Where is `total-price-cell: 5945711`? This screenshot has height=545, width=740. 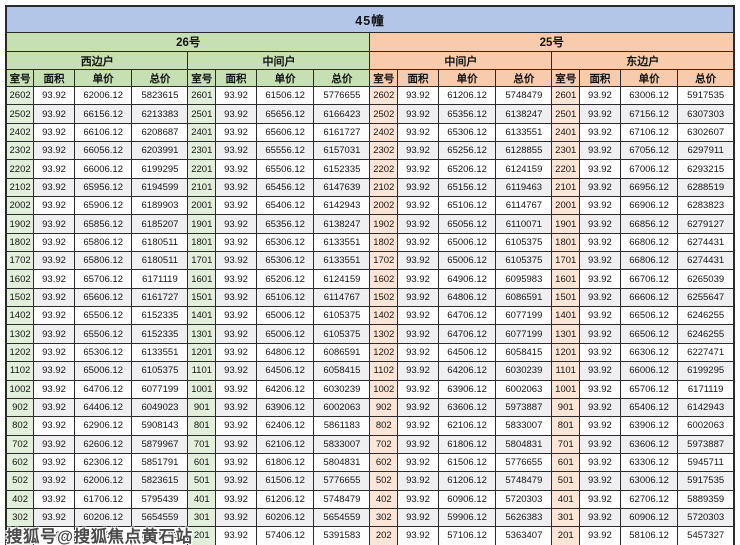
total-price-cell: 5945711 is located at coordinates (706, 462).